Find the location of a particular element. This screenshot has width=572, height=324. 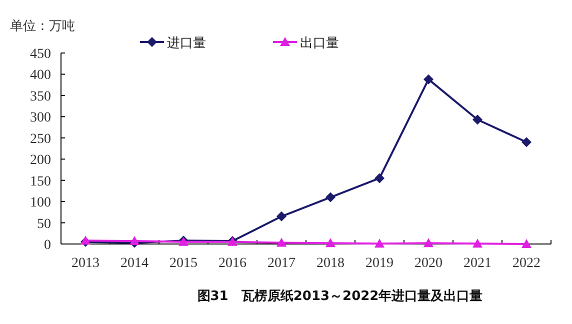

x-tick-label: 2015 is located at coordinates (184, 263).